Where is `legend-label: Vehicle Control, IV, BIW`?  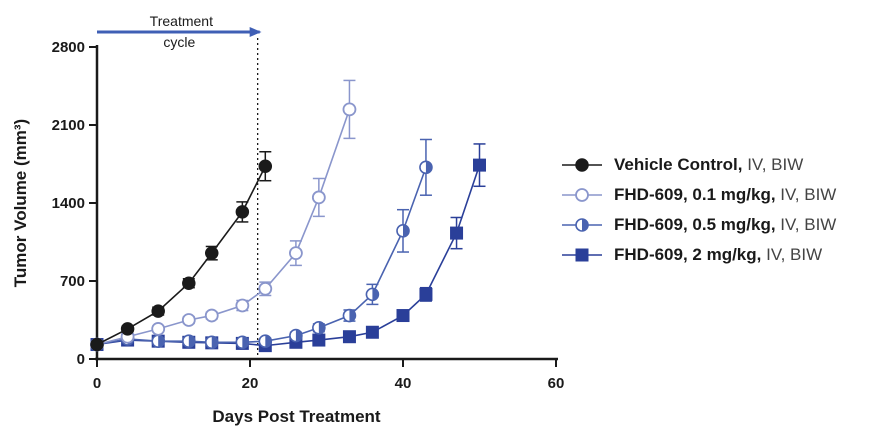
legend-label: Vehicle Control, IV, BIW is located at coordinates (708, 165).